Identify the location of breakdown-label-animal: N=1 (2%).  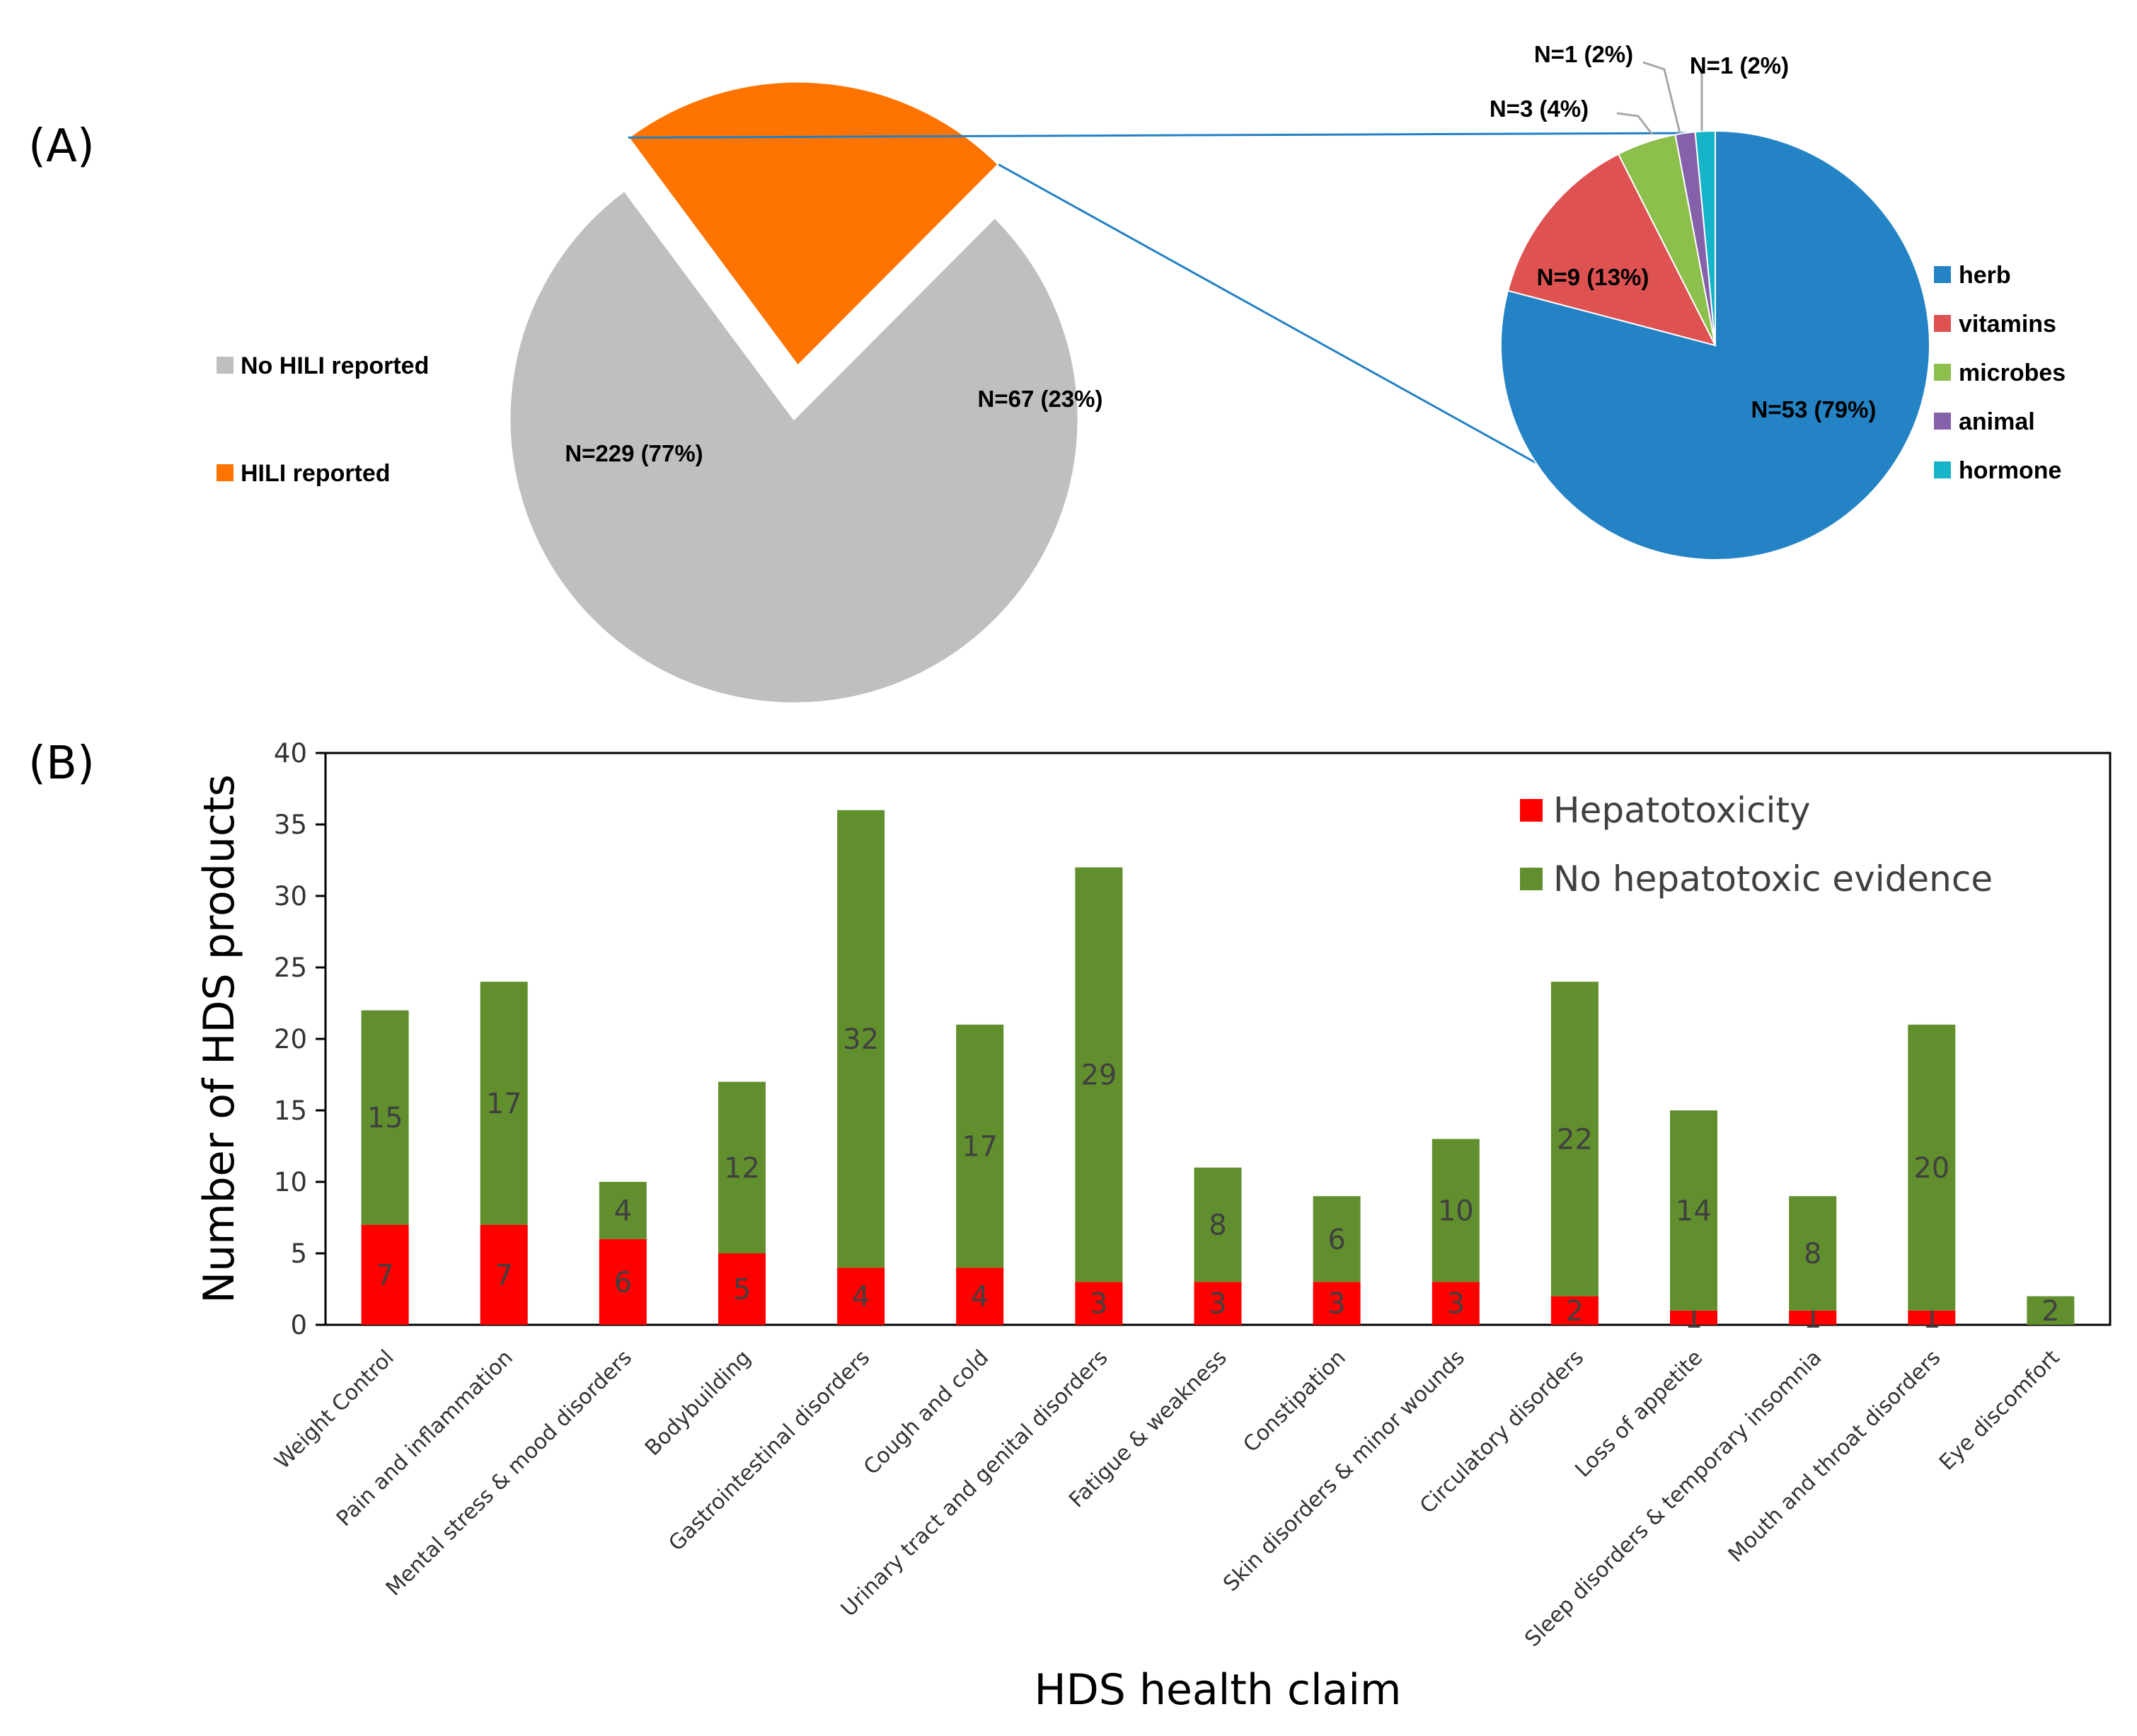
(1584, 54).